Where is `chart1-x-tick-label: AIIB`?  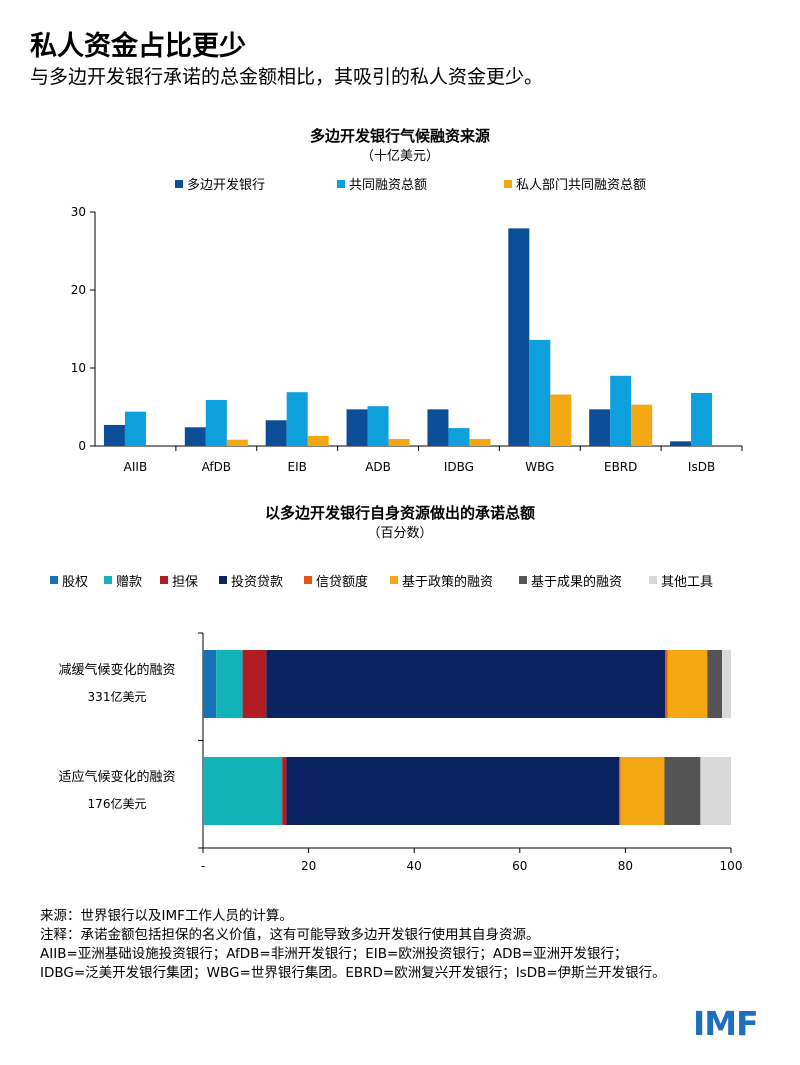
chart1-x-tick-label: AIIB is located at coordinates (136, 467).